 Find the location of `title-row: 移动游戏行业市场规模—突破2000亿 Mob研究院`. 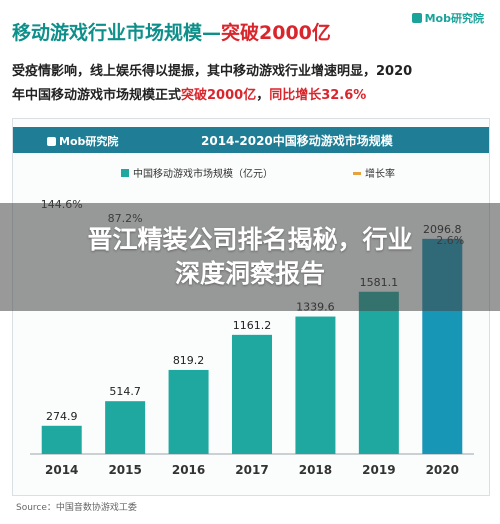

title-row: 移动游戏行业市场规模—突破2000亿 Mob研究院 is located at coordinates (250, 26).